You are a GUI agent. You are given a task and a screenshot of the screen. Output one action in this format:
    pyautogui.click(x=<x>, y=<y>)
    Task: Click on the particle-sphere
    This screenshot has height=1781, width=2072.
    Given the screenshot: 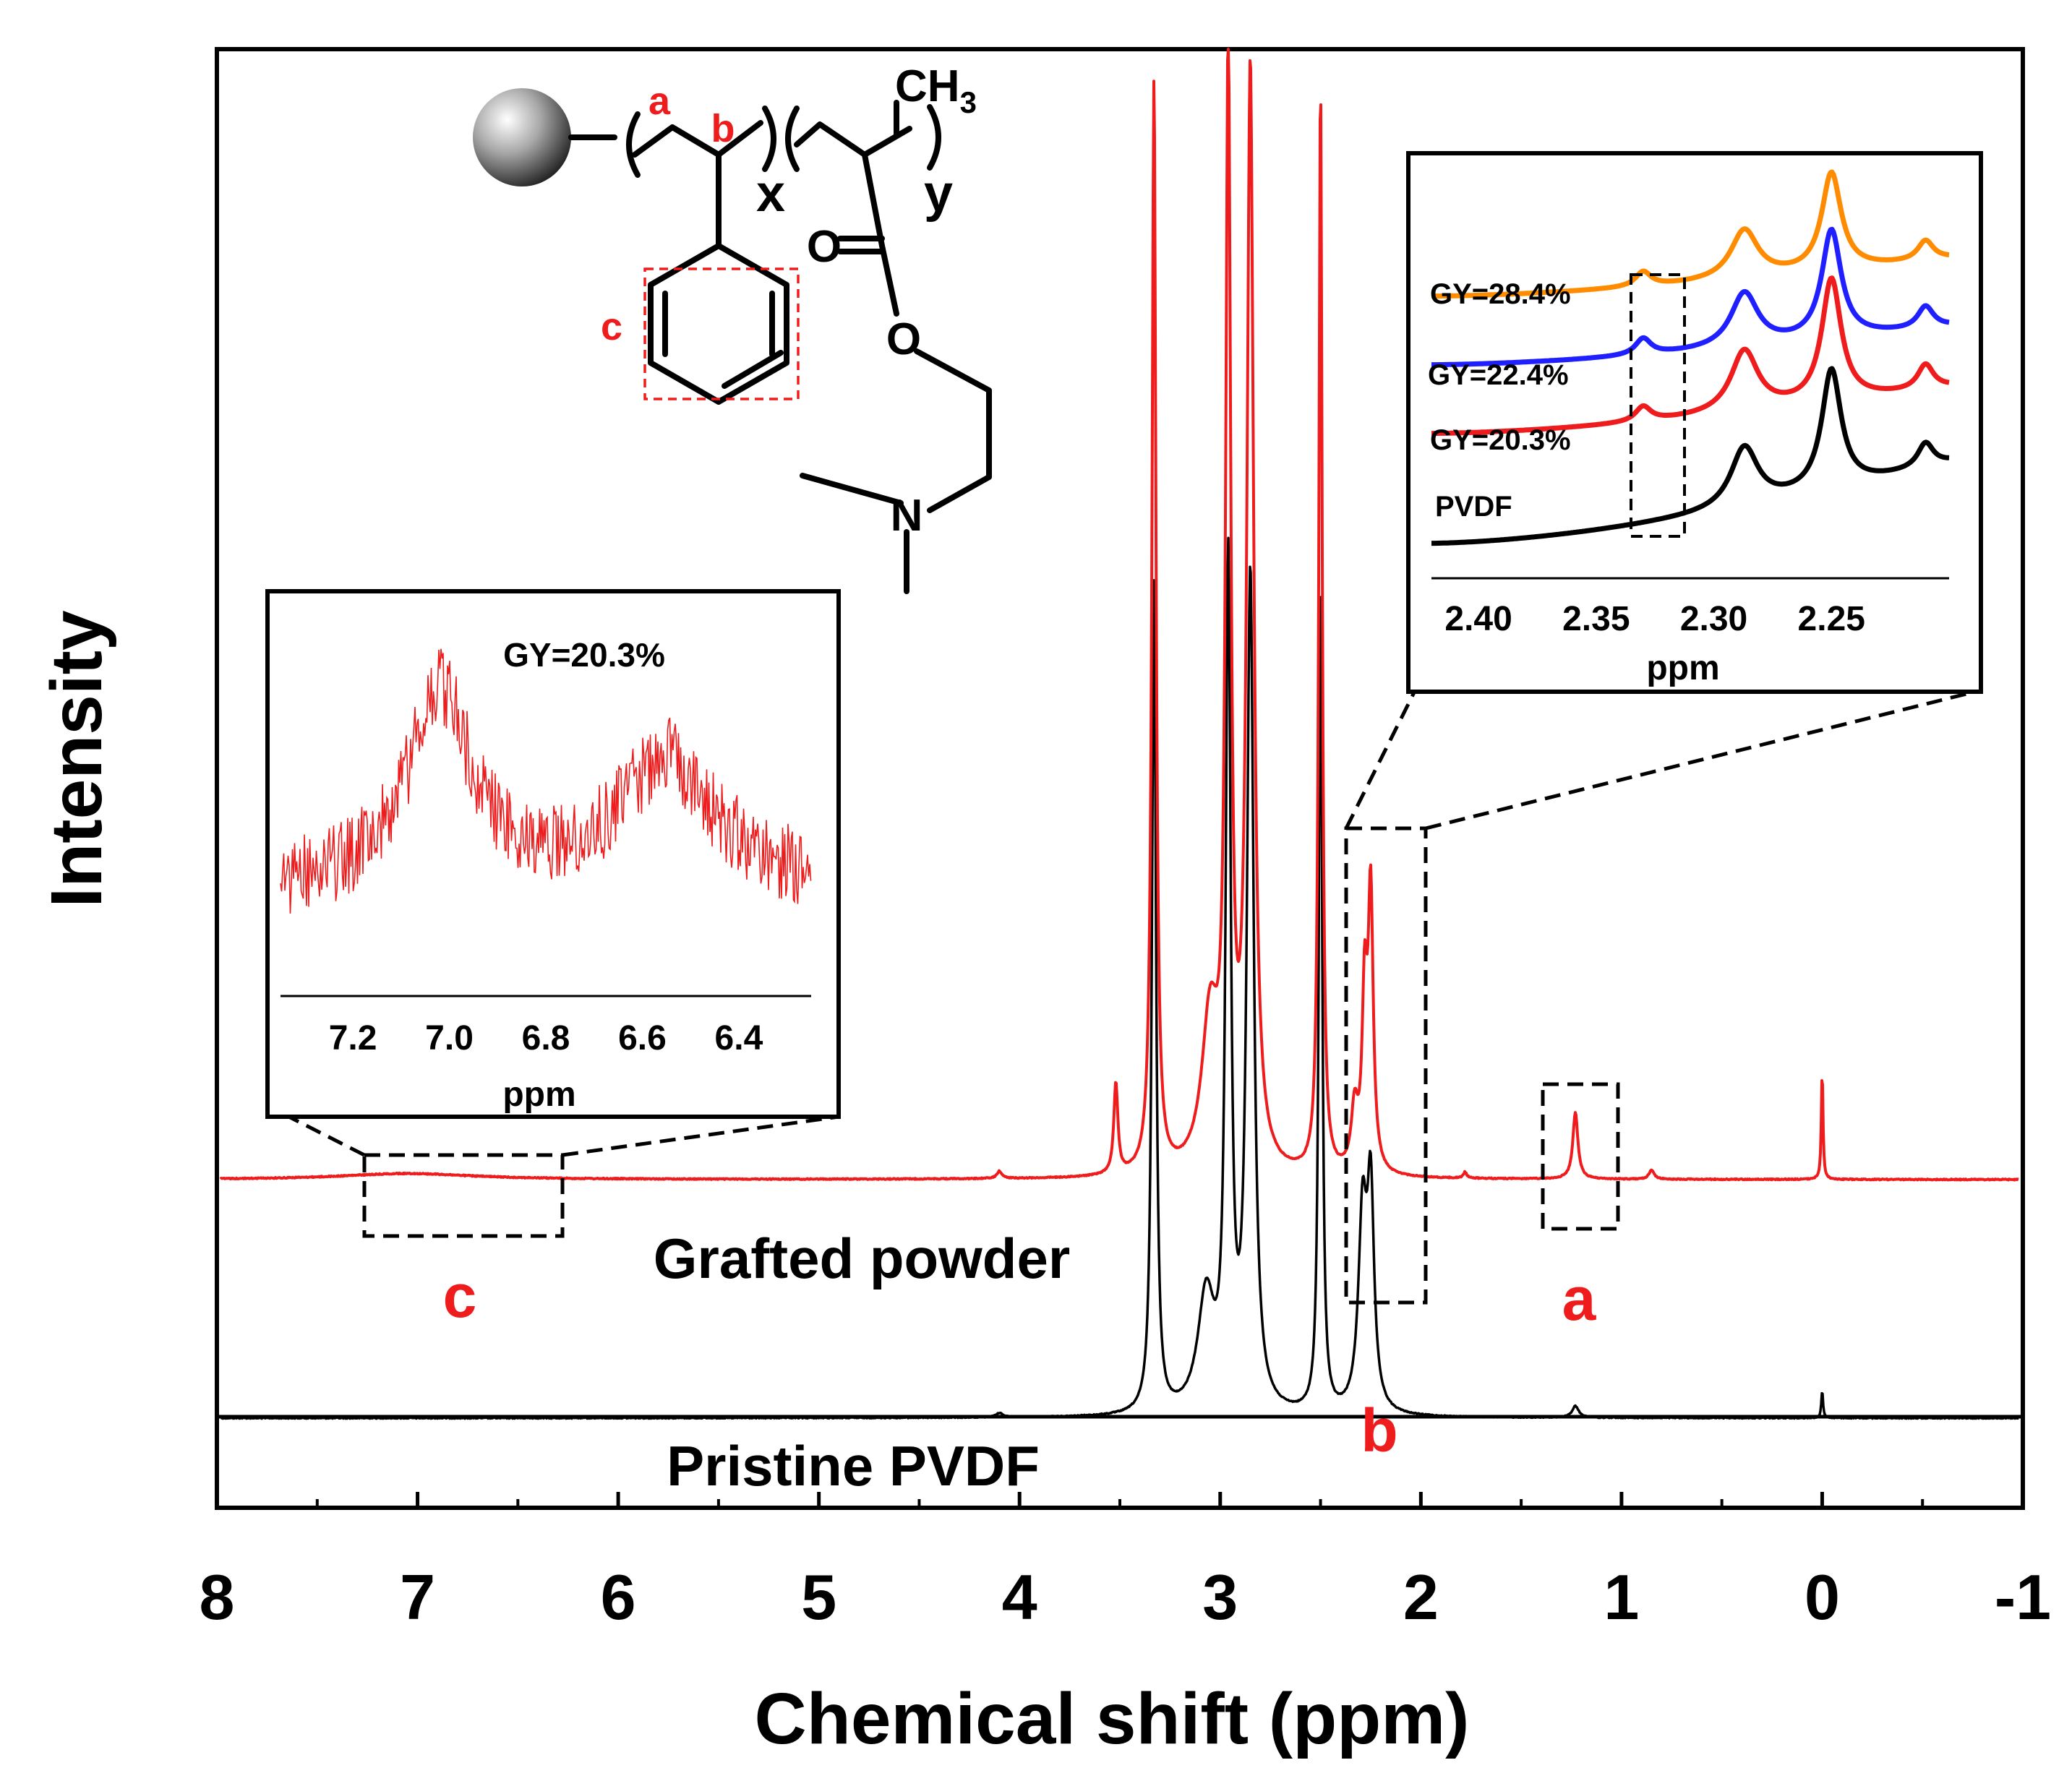 What is the action you would take?
    pyautogui.click(x=522, y=137)
    